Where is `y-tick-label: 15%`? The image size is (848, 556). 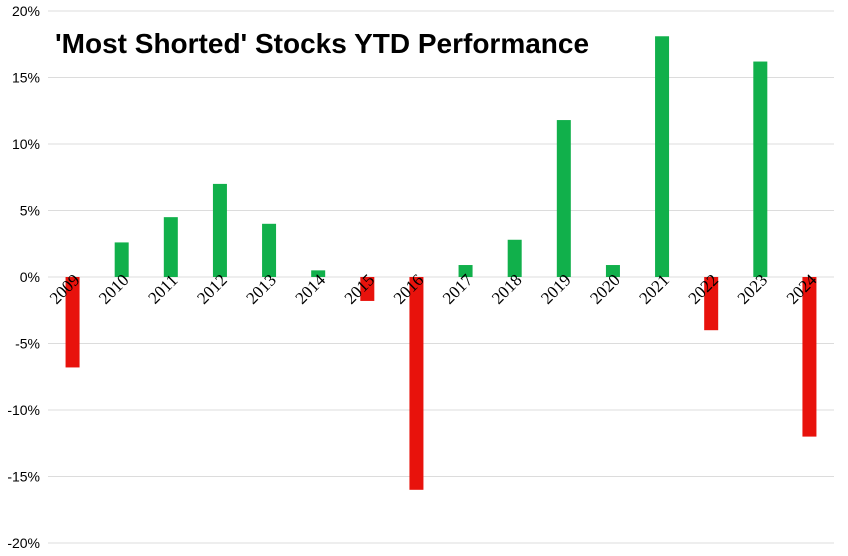 y-tick-label: 15% is located at coordinates (26, 78).